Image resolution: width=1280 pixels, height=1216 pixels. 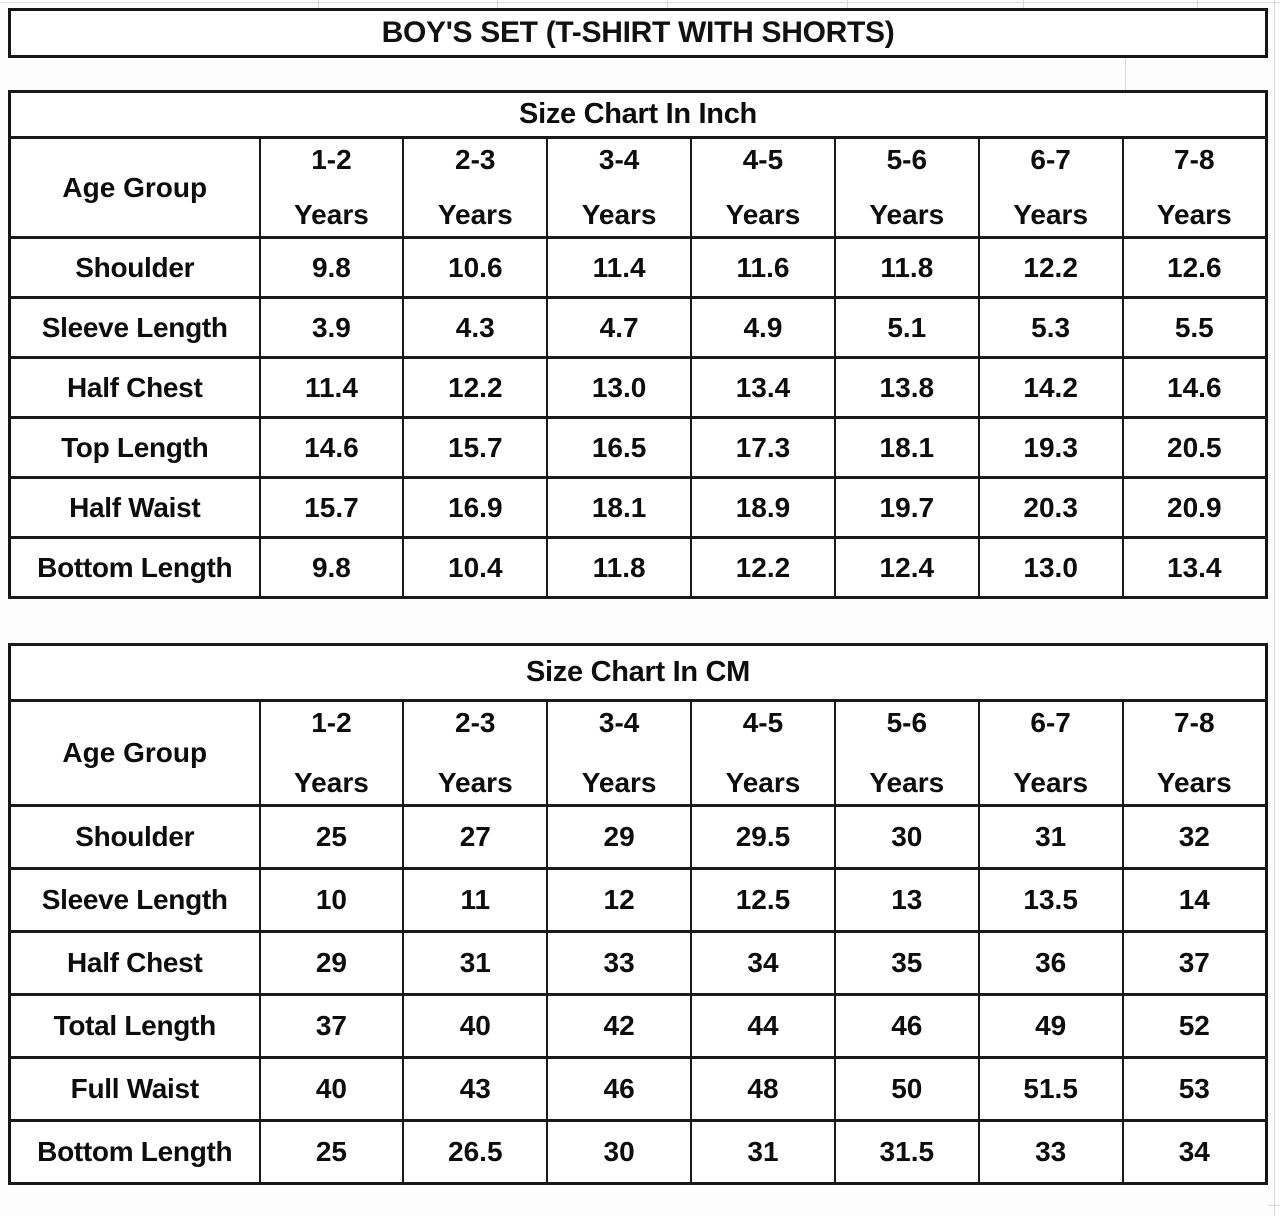 I want to click on measurement-row: Total Length 37 40 42 44 46 49 52, so click(x=638, y=1026).